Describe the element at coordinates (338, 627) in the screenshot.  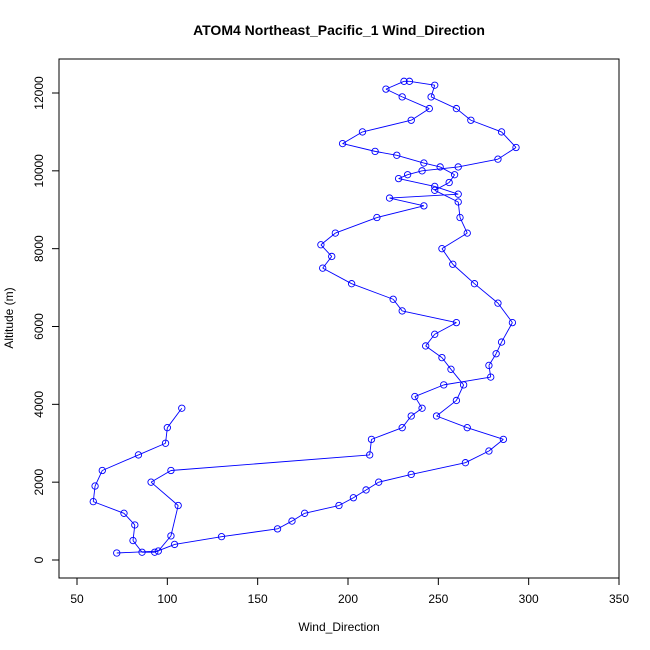
I see `x-axis-label: Wind_Direction` at that location.